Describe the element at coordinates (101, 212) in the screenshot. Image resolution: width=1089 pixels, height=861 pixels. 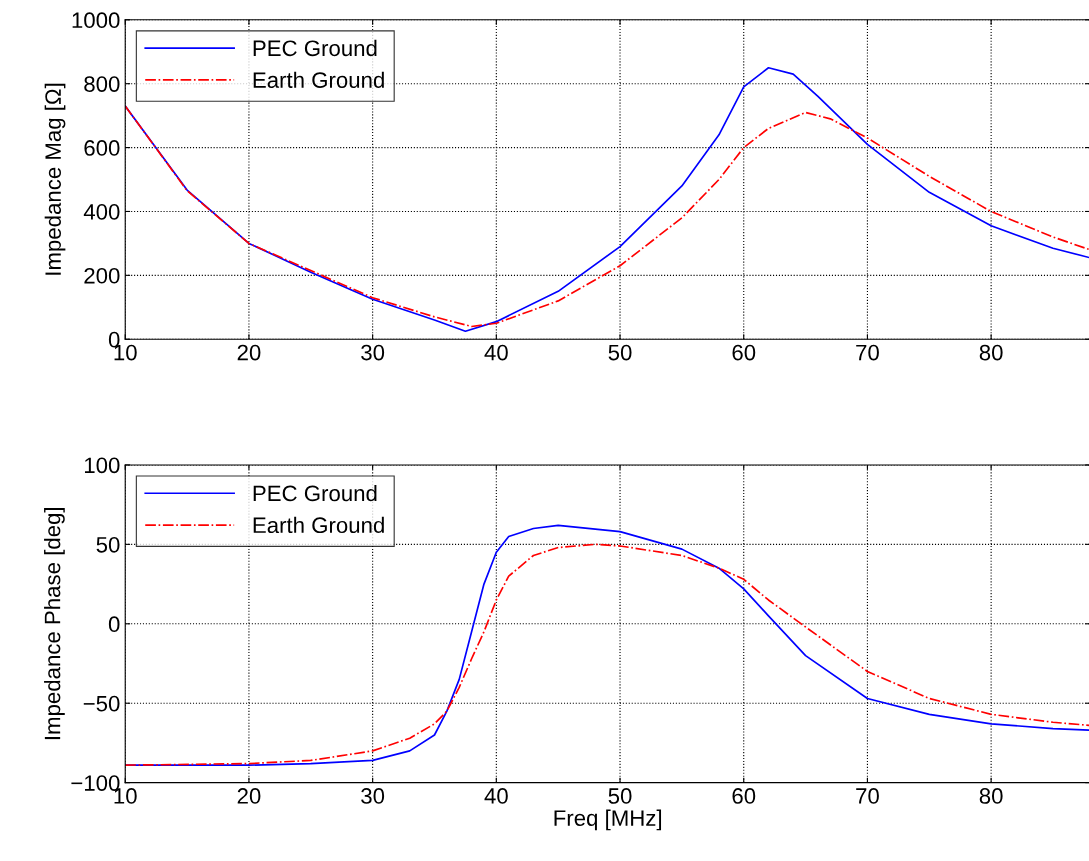
I see `y-tick-label: 400` at that location.